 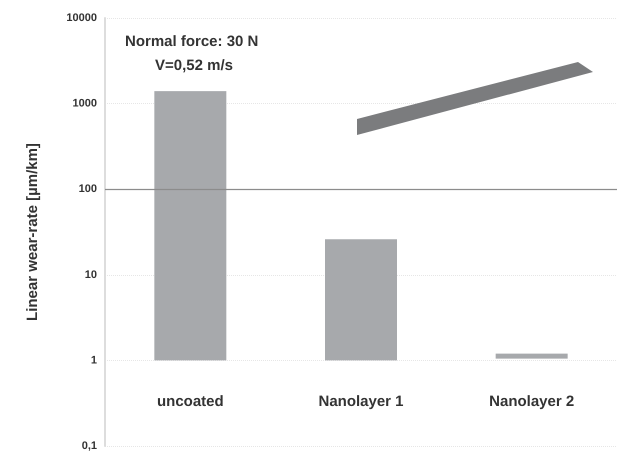 I want to click on y-tick-label: 1000, so click(x=84, y=104).